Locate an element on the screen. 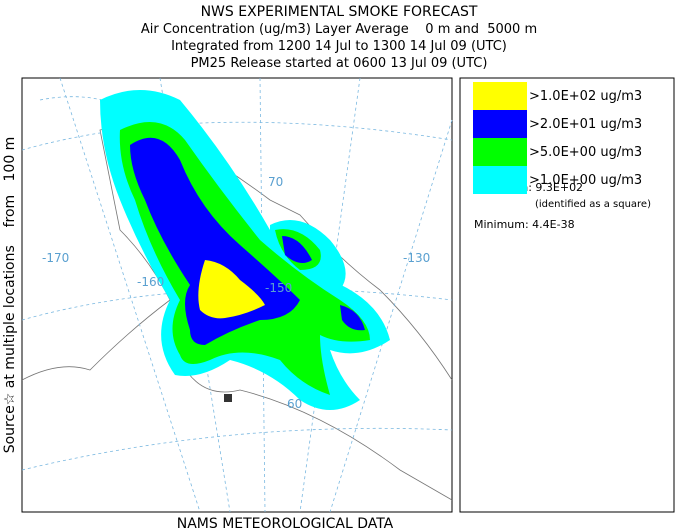 This screenshot has width=678, height=532. minimum: Minimum: 4.4E-38 is located at coordinates (524, 224).